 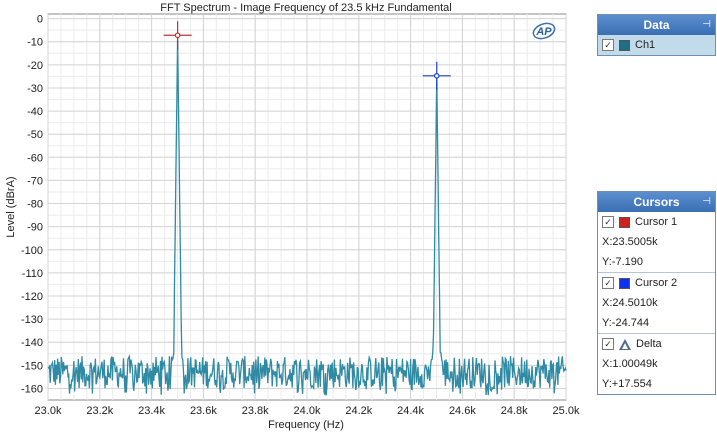 I want to click on y-tick-label: -50, so click(x=35, y=135).